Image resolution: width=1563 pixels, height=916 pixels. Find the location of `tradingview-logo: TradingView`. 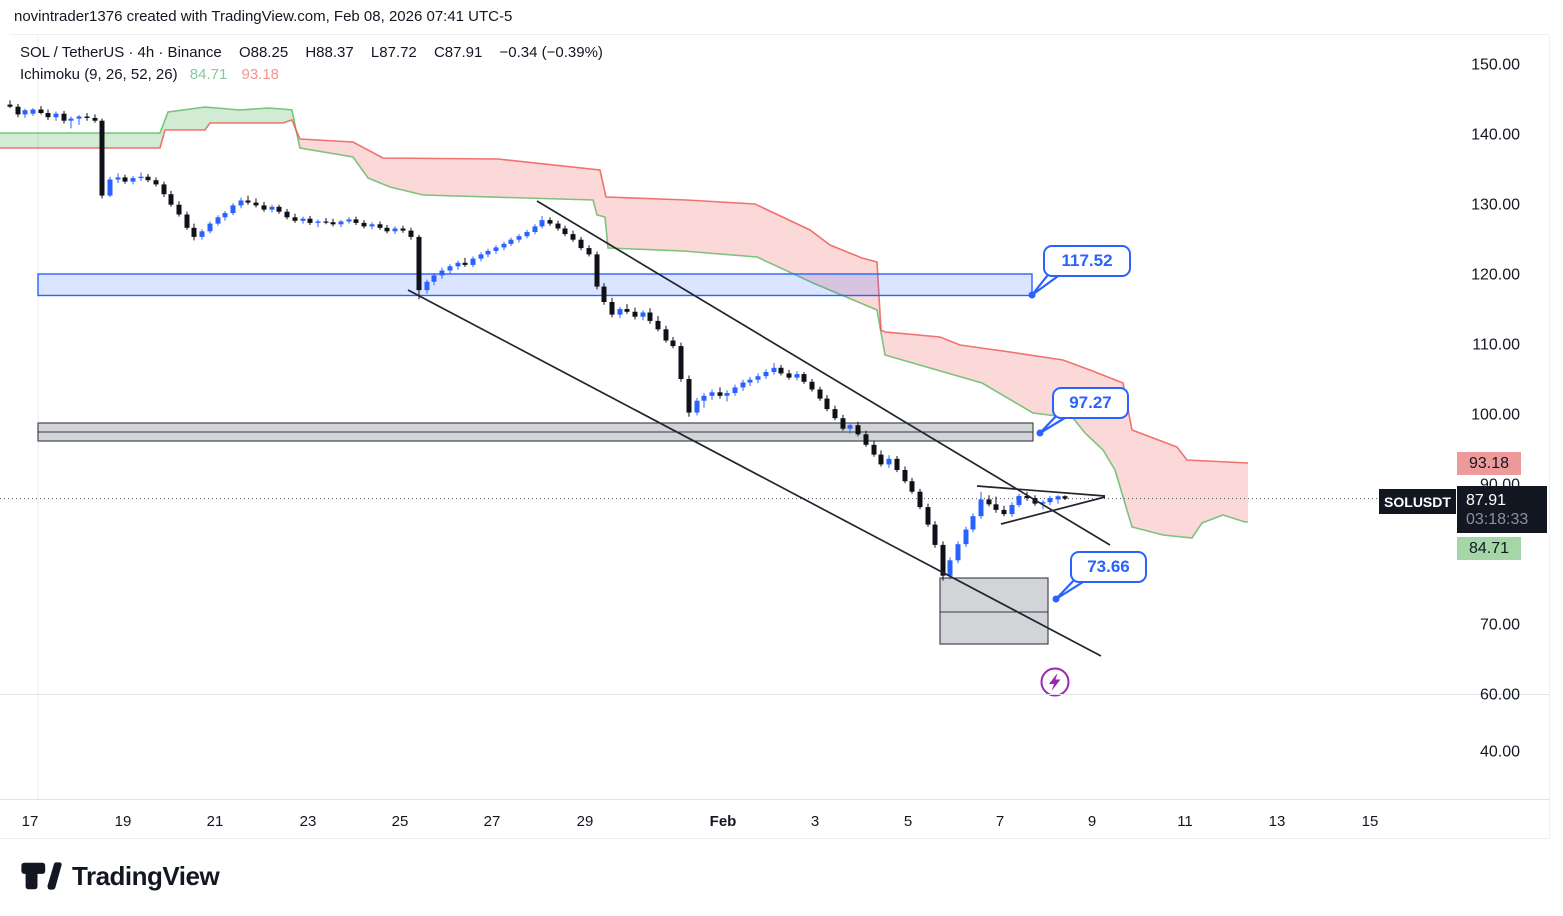

tradingview-logo: TradingView is located at coordinates (120, 876).